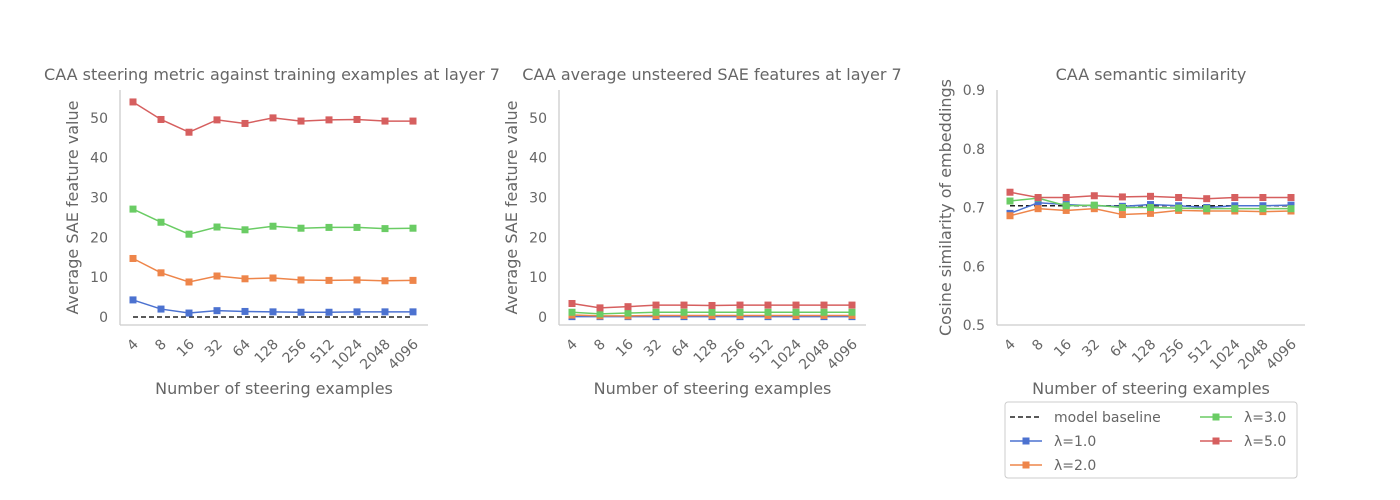 The width and height of the screenshot is (1400, 500). I want to click on y-tick-label: 50, so click(99, 119).